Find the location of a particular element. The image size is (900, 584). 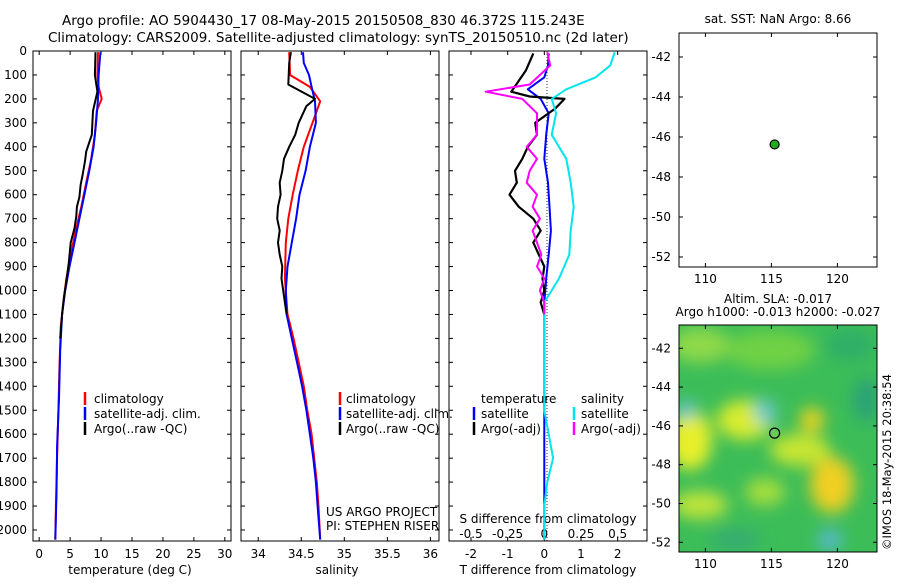

lat-tick-label: -42 is located at coordinates (661, 57).